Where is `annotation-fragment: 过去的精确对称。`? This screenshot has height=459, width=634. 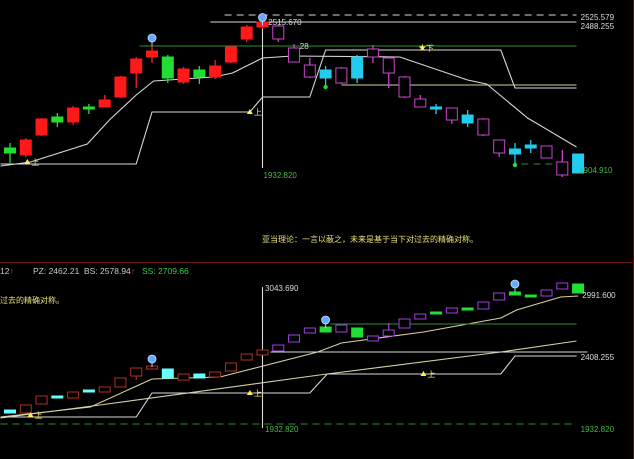
annotation-fragment: 过去的精确对称。 is located at coordinates (32, 300).